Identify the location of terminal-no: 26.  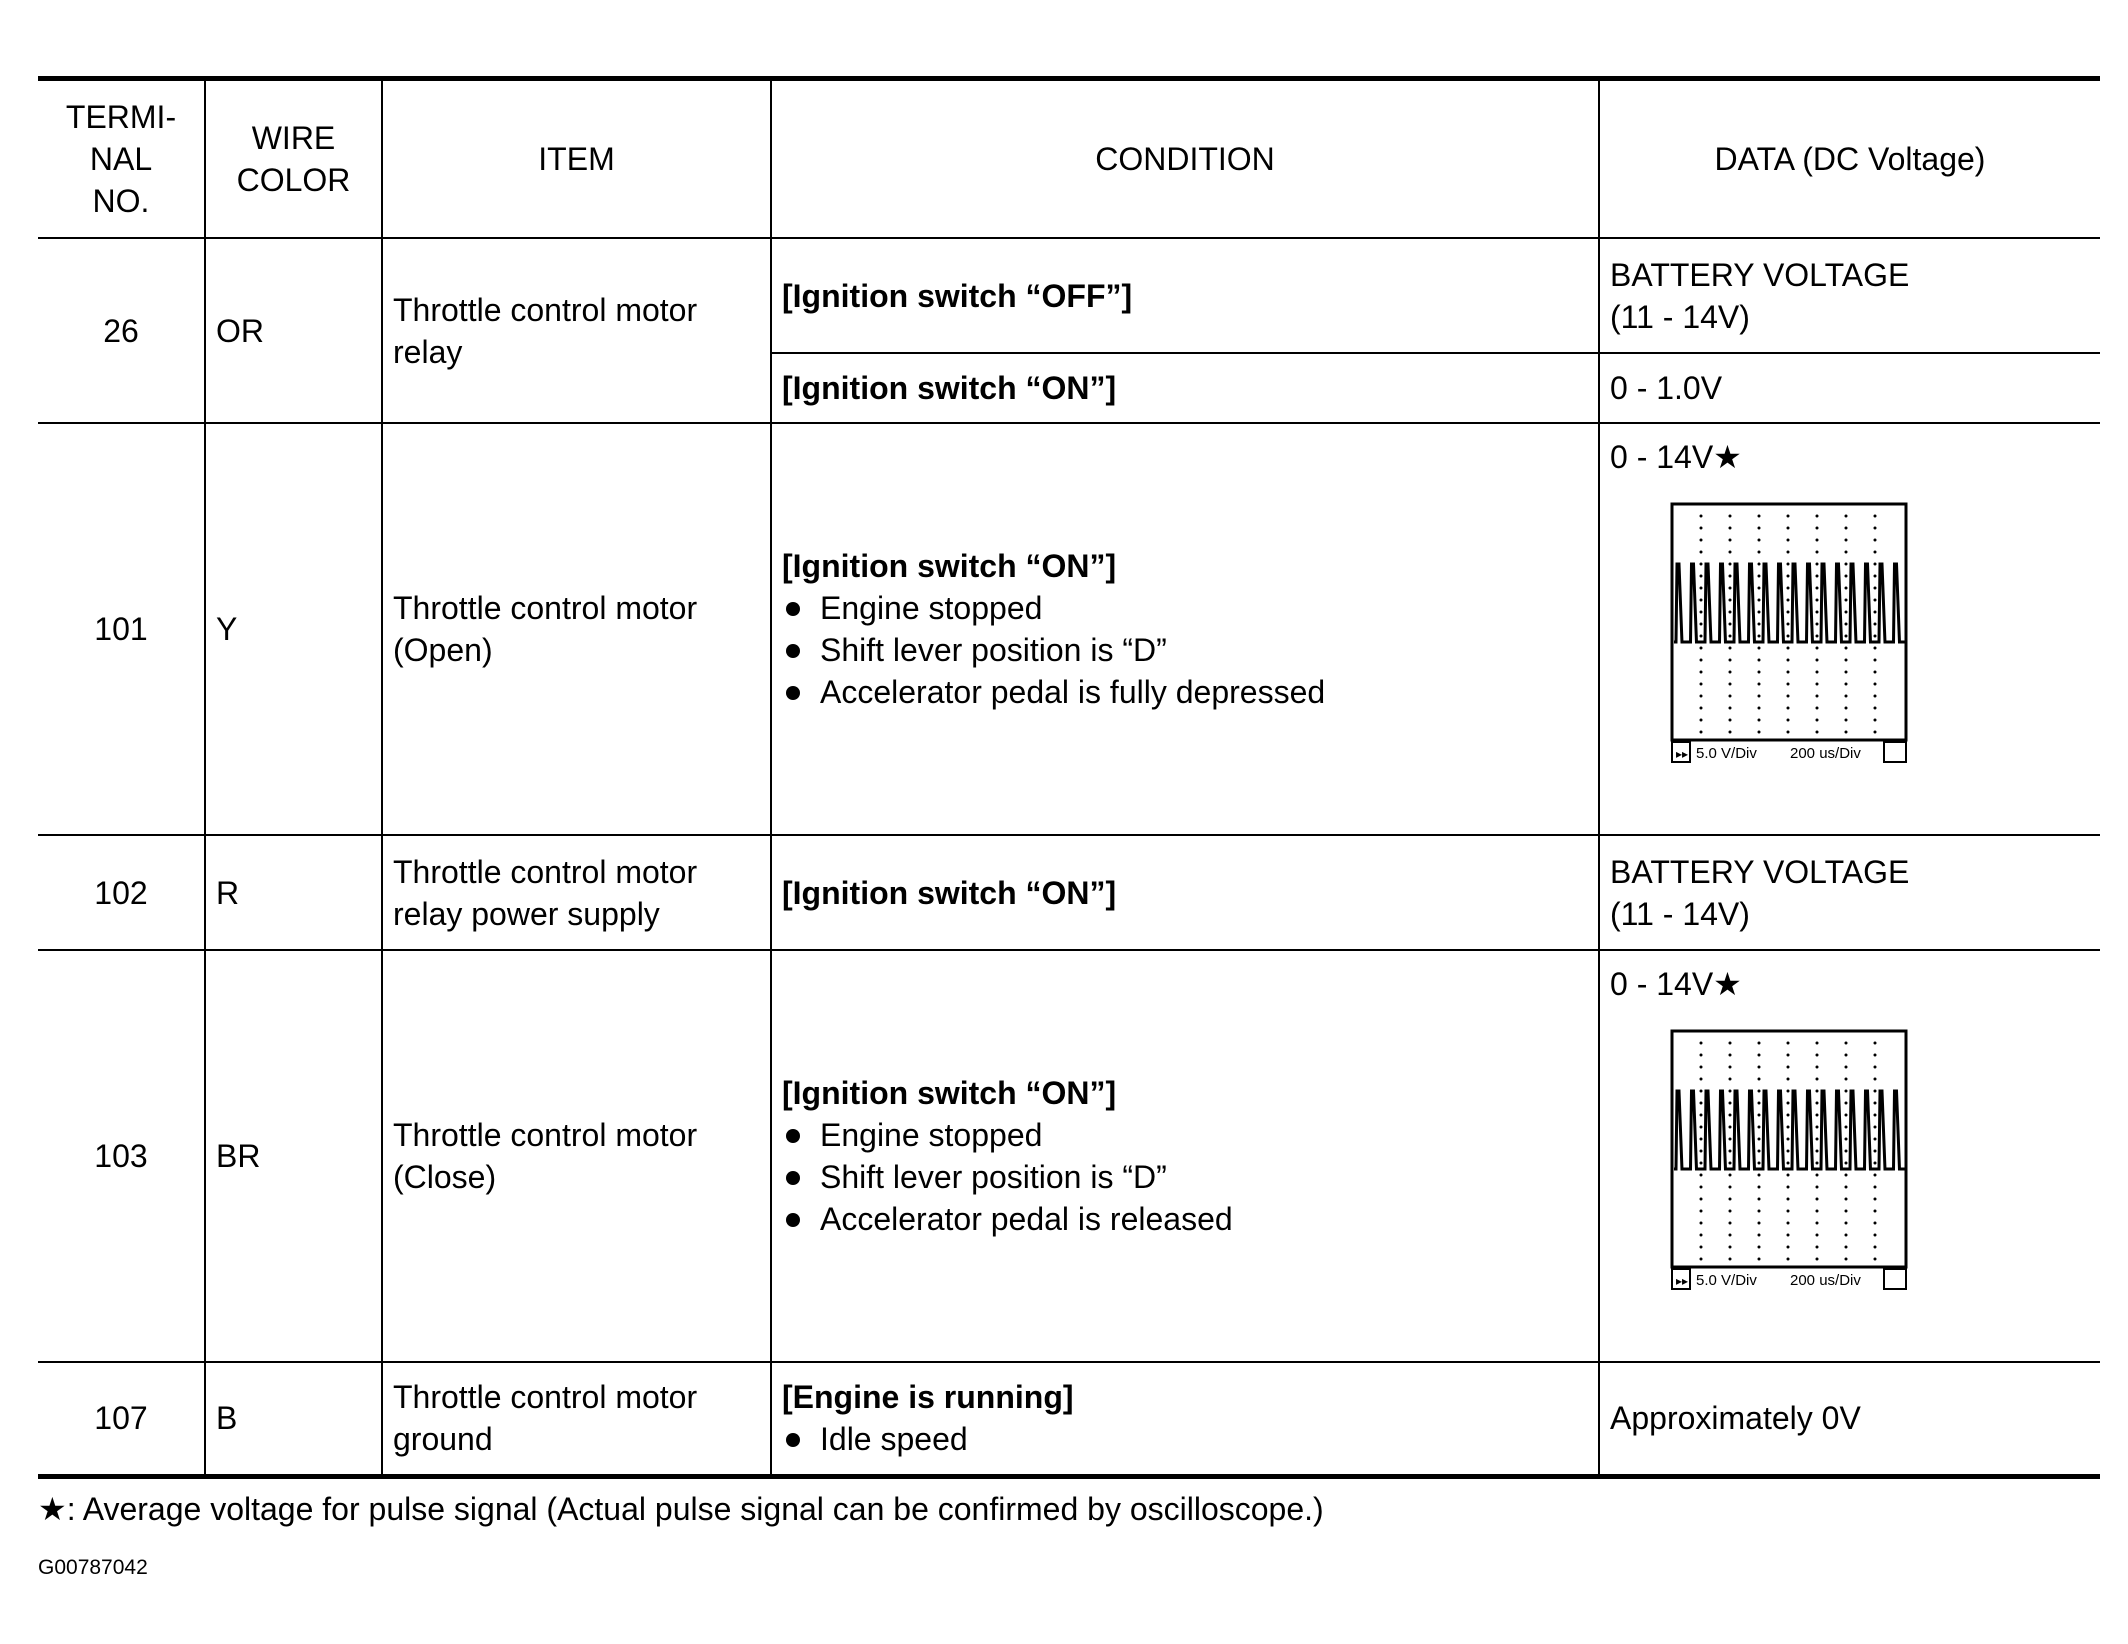
(122, 330).